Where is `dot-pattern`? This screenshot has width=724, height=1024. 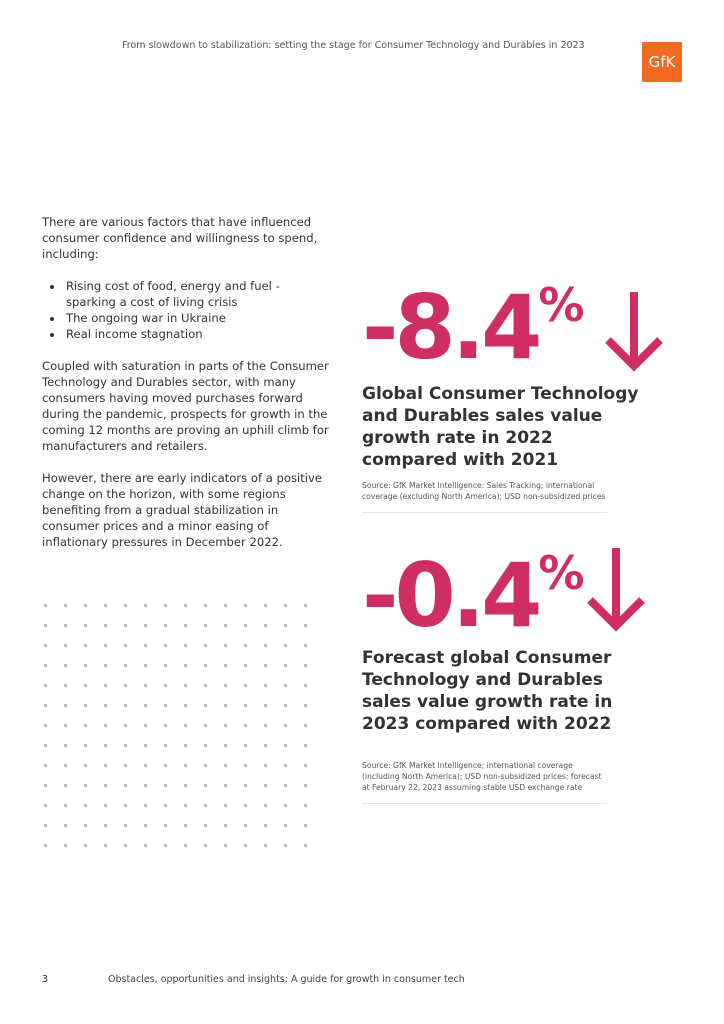 dot-pattern is located at coordinates (175, 725).